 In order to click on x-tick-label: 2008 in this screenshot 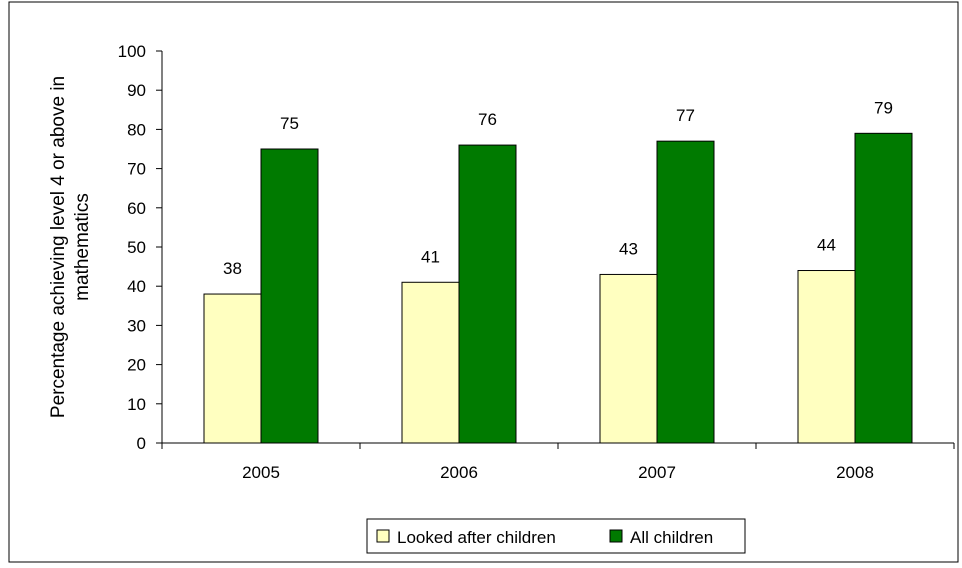, I will do `click(855, 472)`.